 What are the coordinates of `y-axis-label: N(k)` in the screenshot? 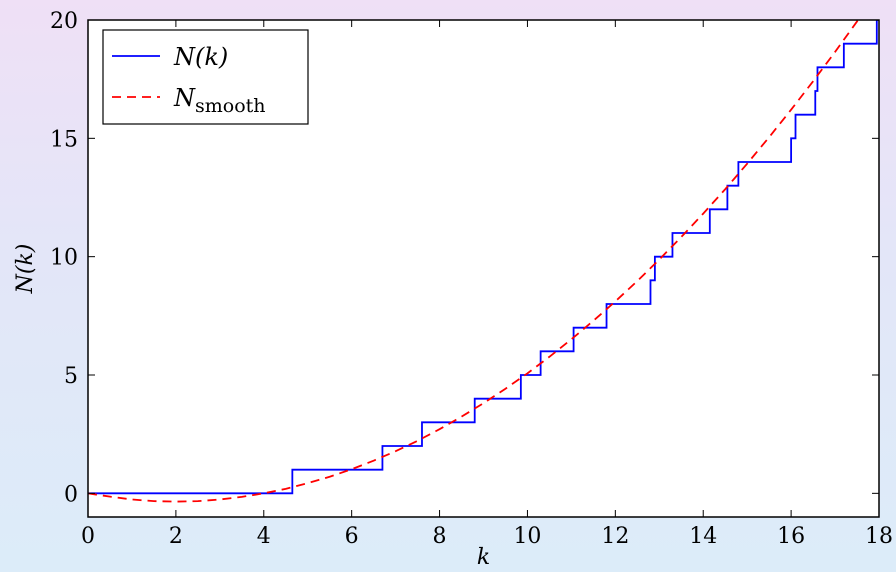 It's located at (25, 269).